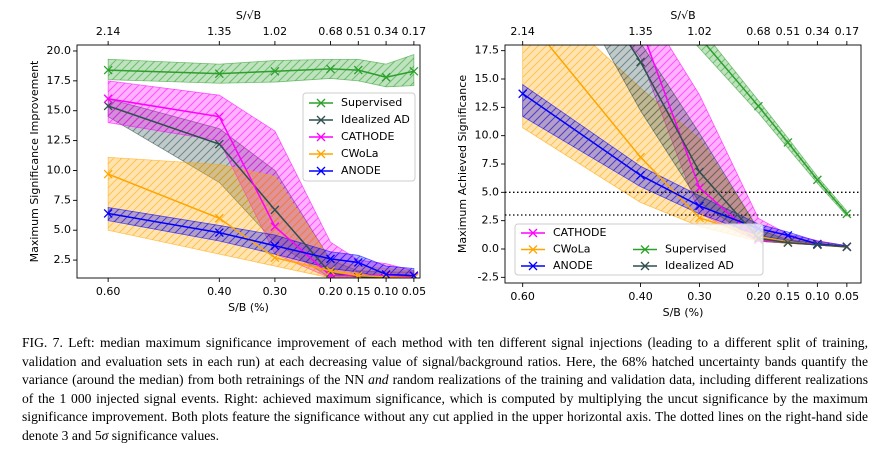 The height and width of the screenshot is (469, 889). I want to click on y-axis-label: Maximum Significance Improvement, so click(34, 161).